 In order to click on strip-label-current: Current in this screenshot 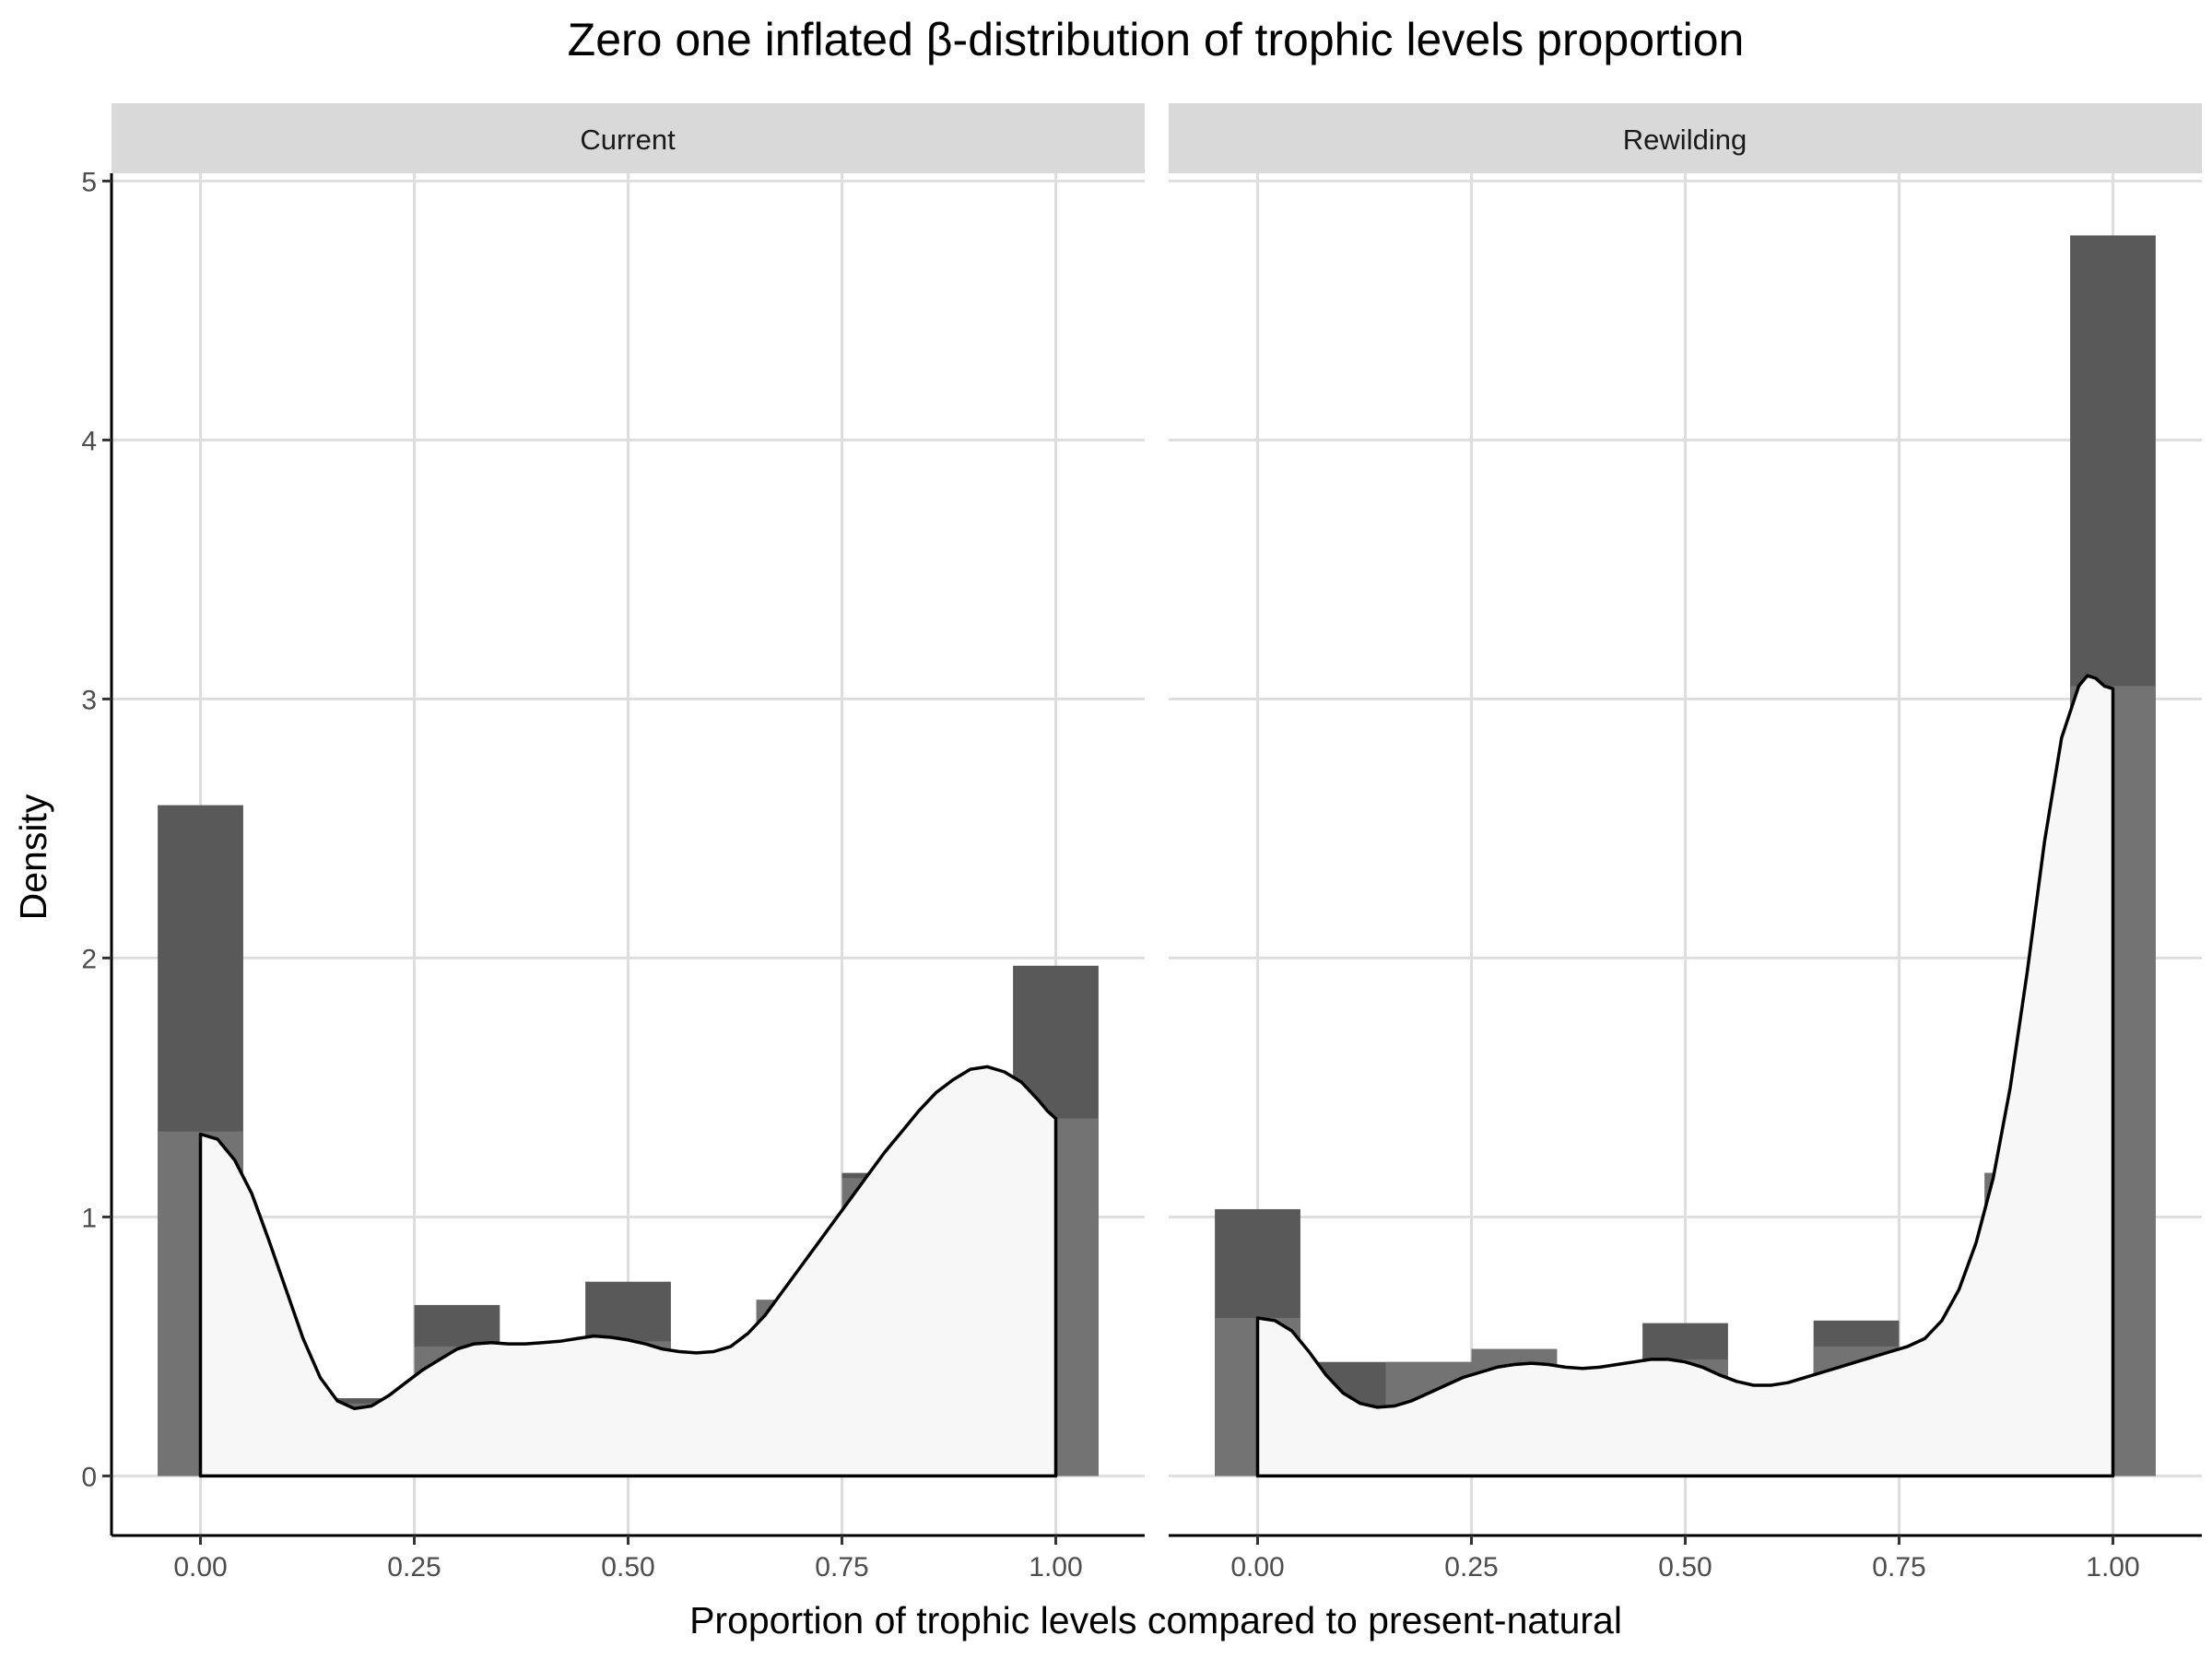, I will do `click(628, 140)`.